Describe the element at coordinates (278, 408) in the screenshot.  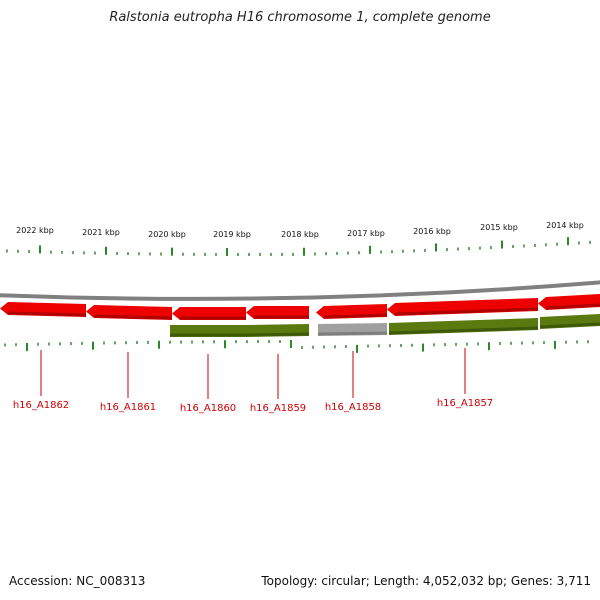
I see `gene-locus-label: h16_A1859` at that location.